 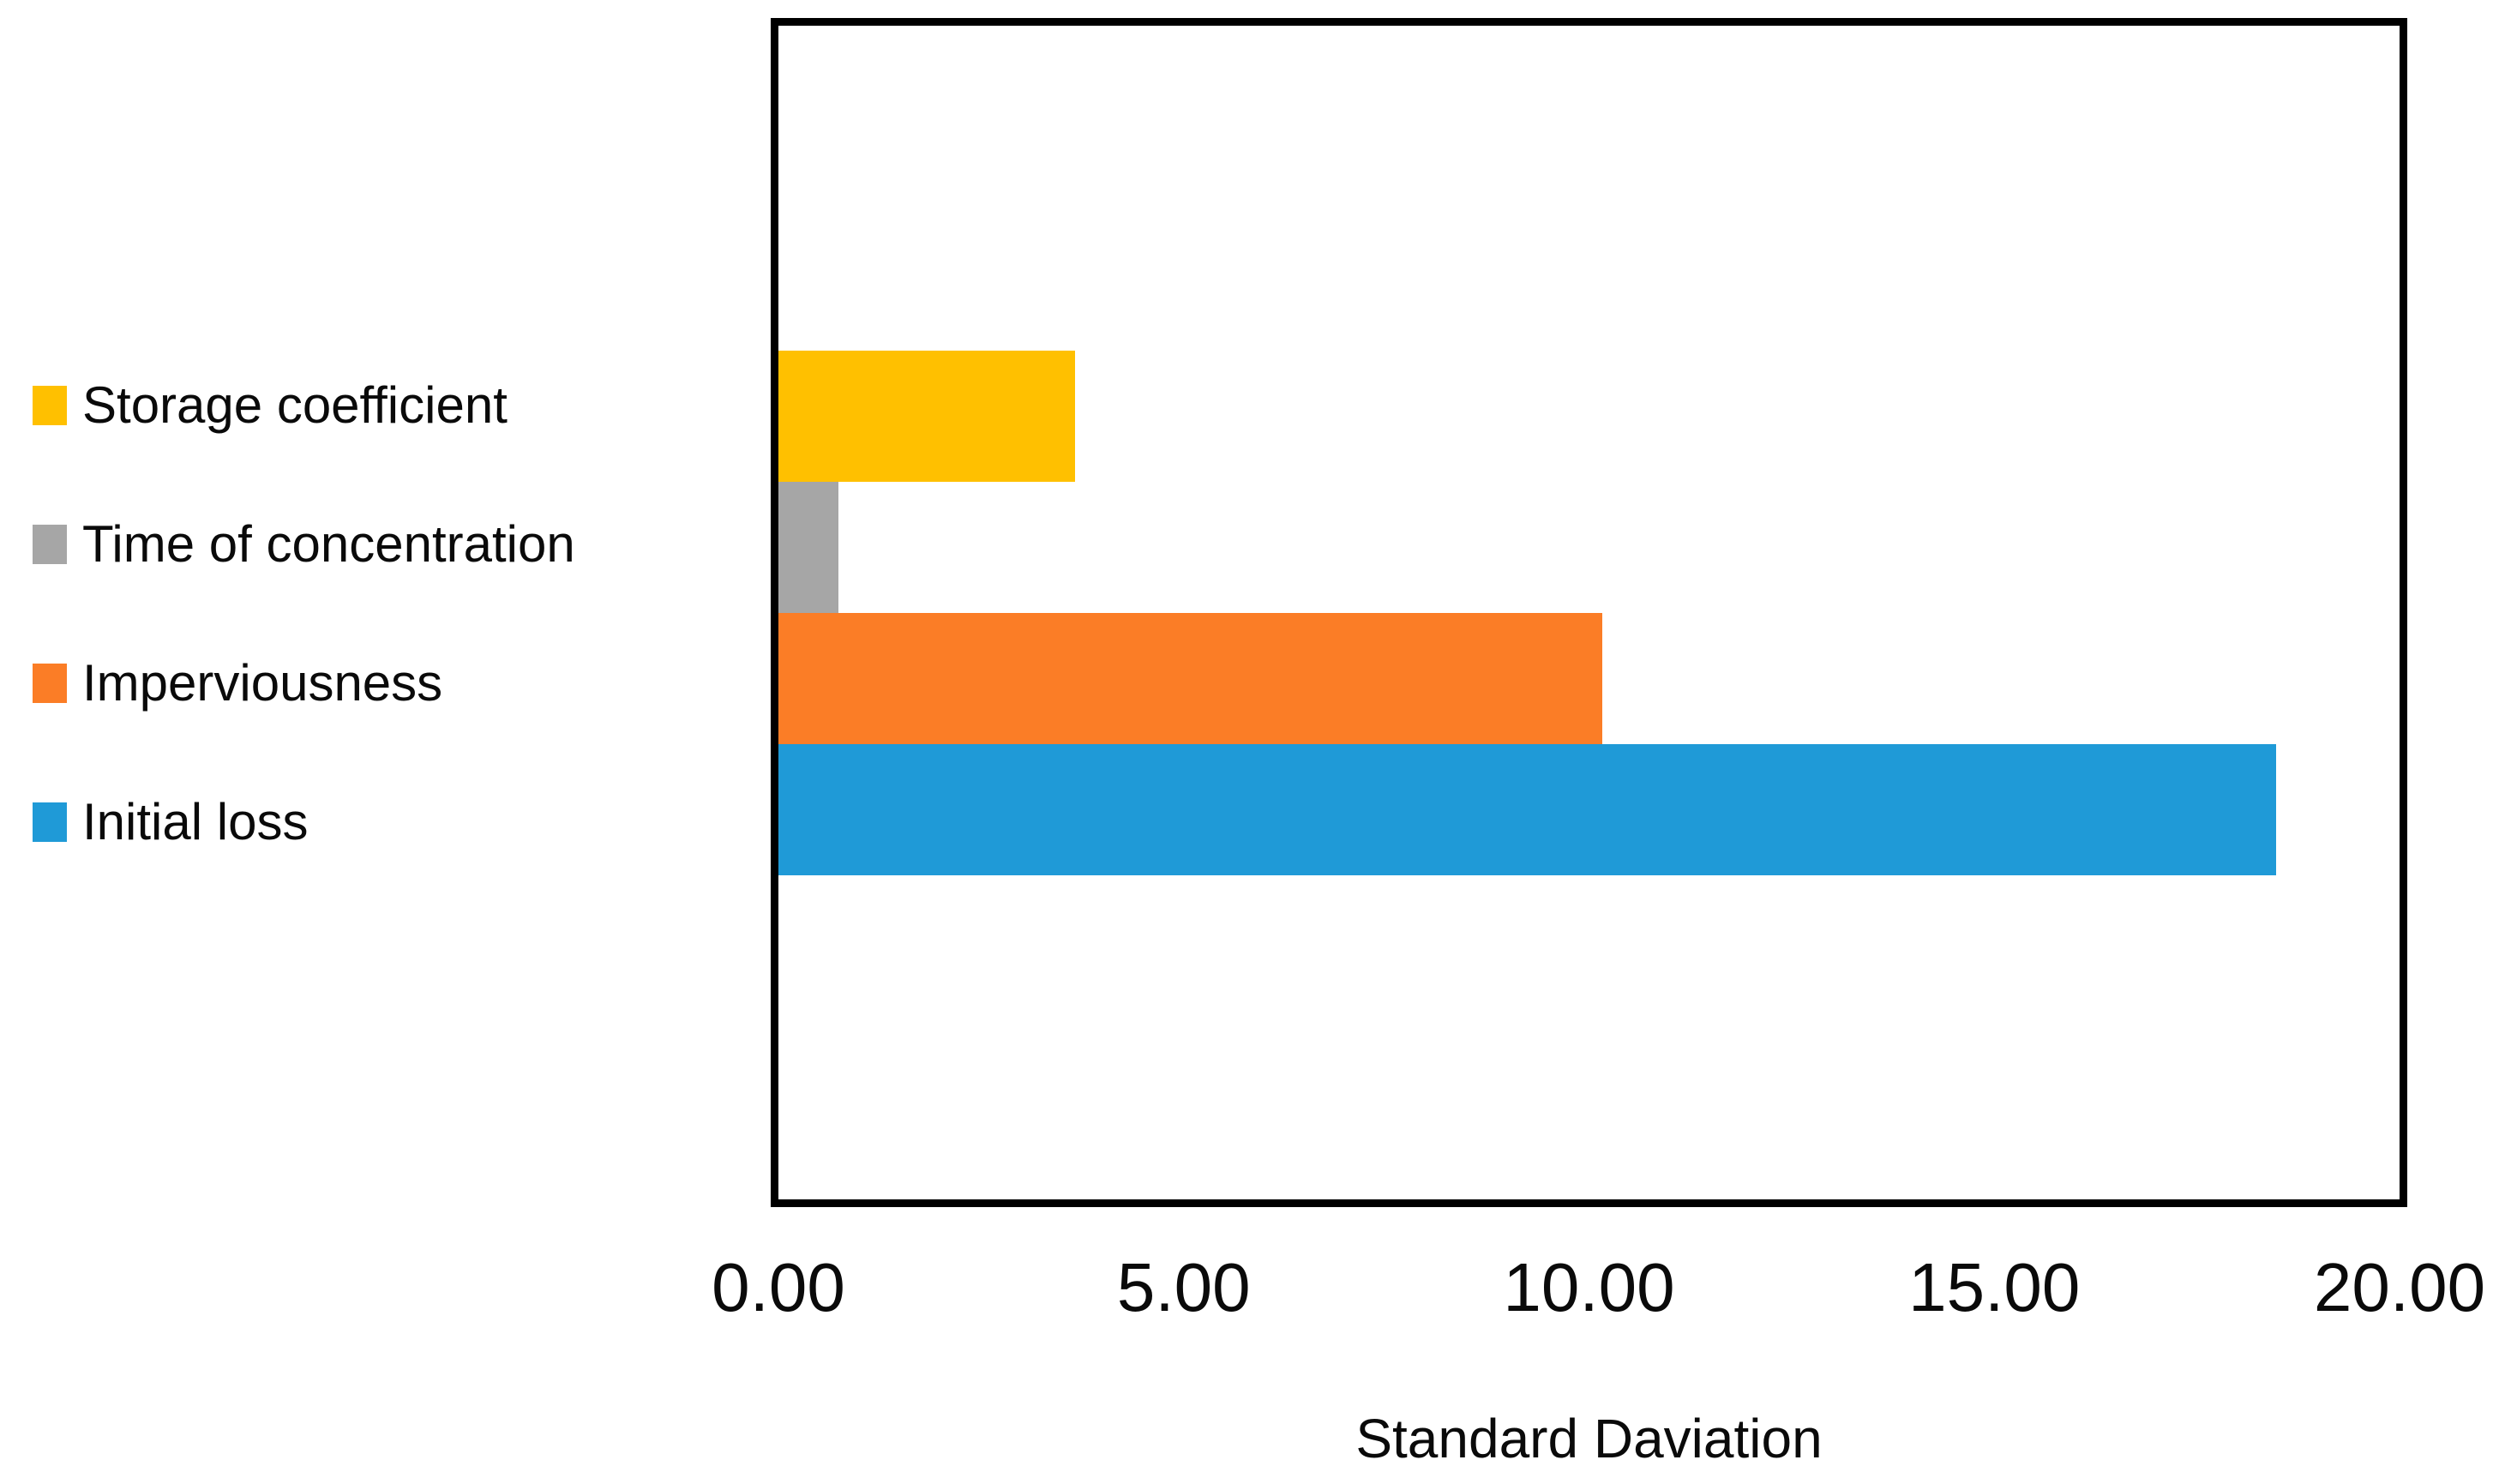 What do you see at coordinates (1190, 678) in the screenshot?
I see `bar-imperviousness` at bounding box center [1190, 678].